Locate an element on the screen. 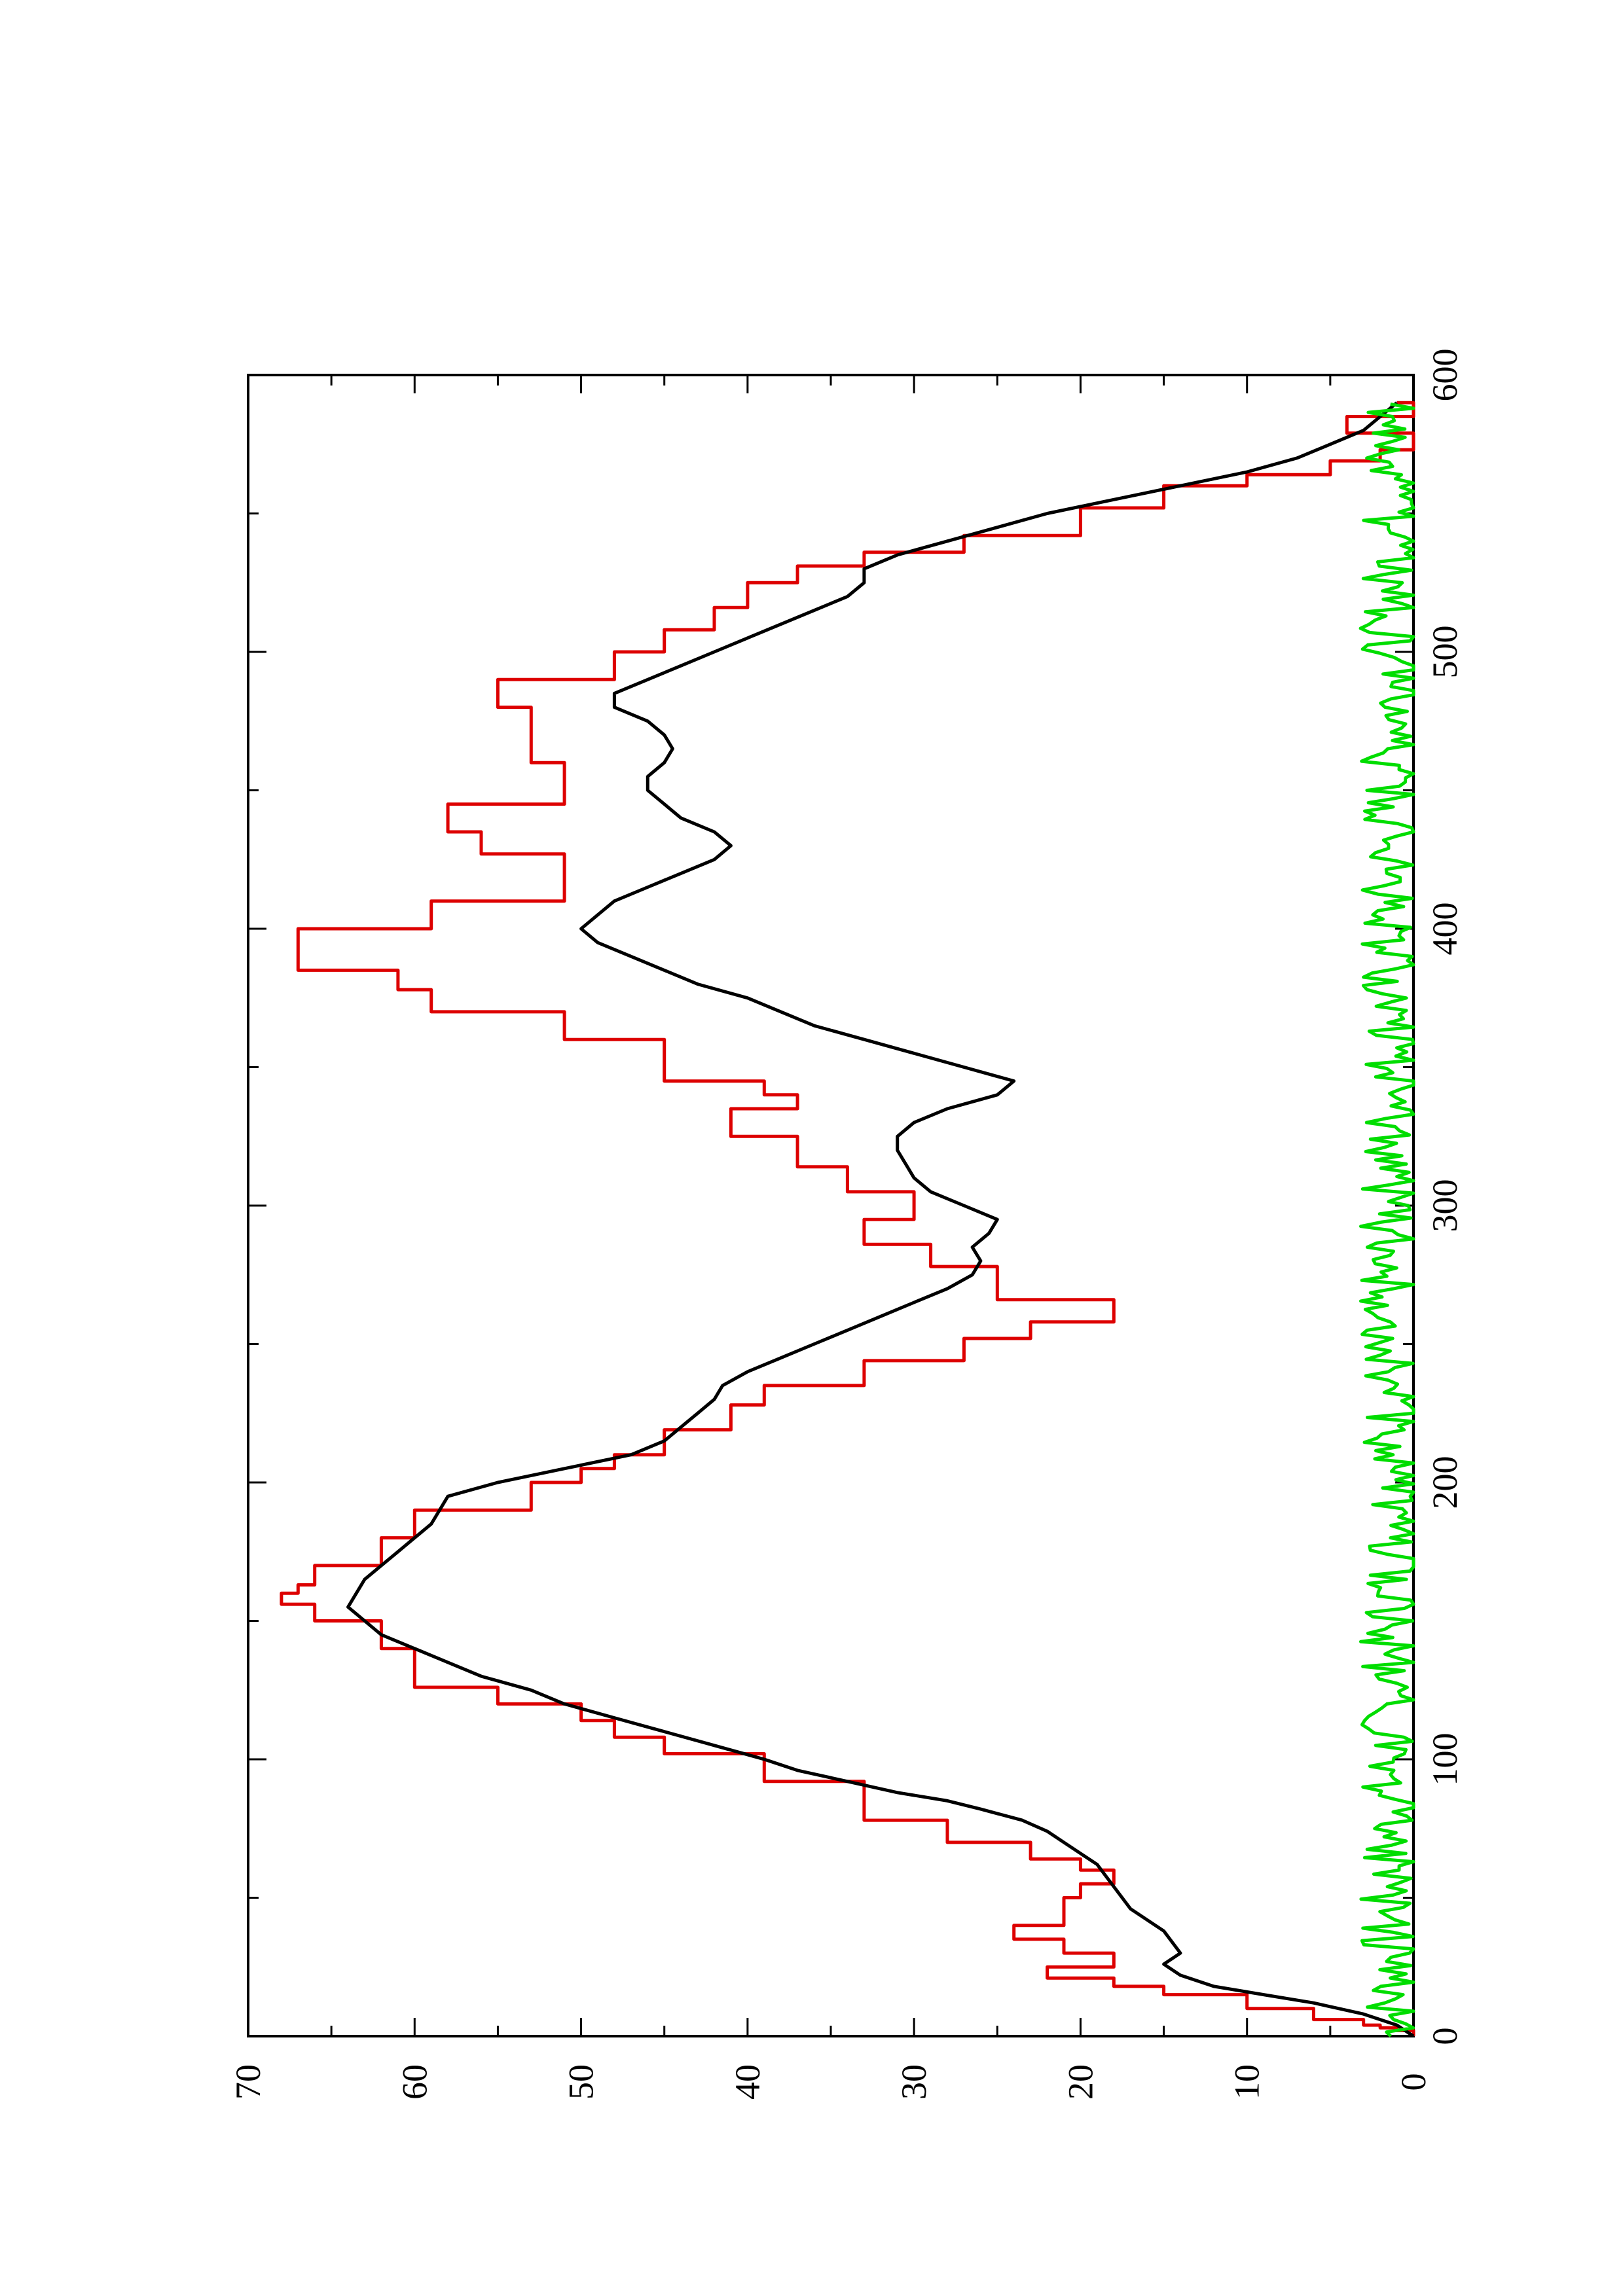  y-tick-label: 50 is located at coordinates (581, 2082).